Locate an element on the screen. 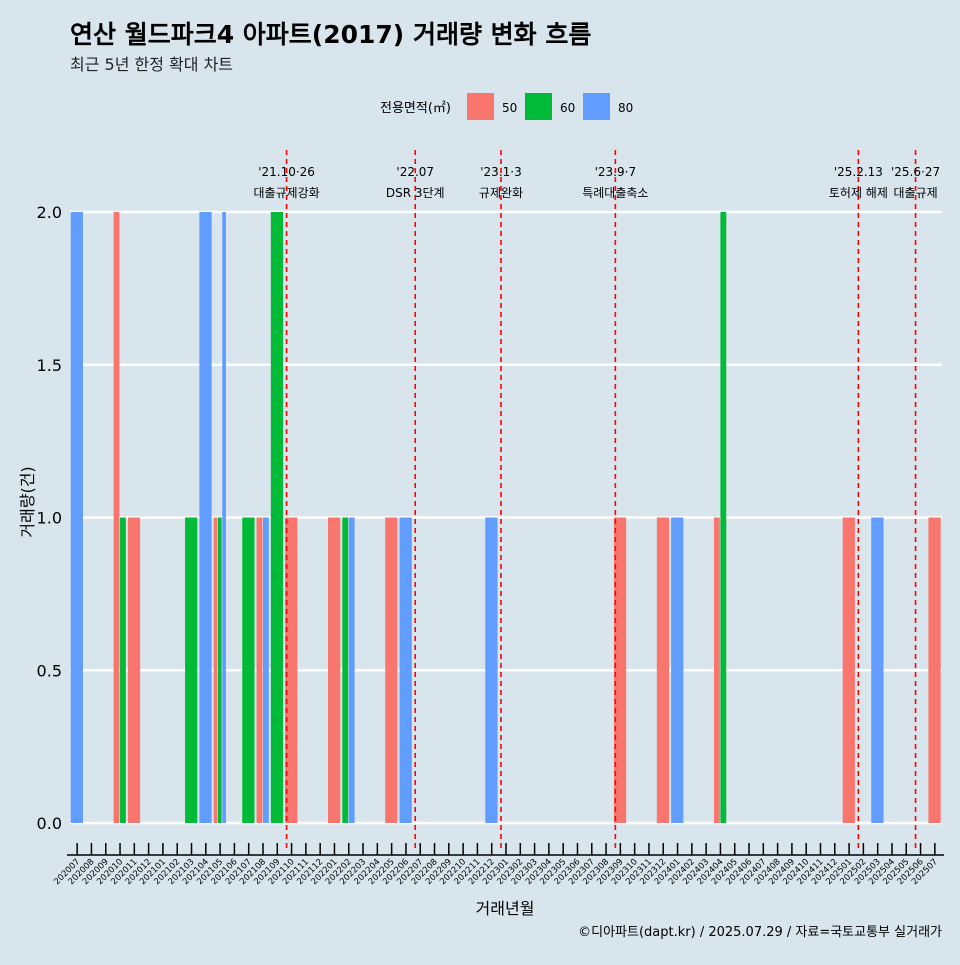 Image resolution: width=960 pixels, height=965 pixels. legend-label-80: 80 is located at coordinates (625, 108).